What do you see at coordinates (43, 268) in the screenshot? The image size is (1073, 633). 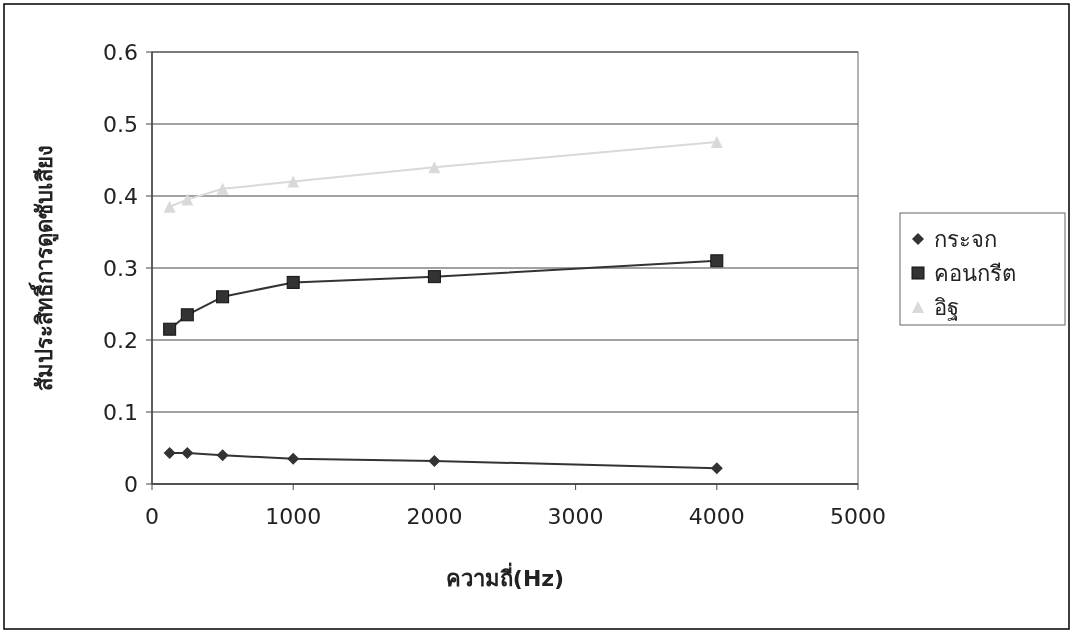 I see `y-axis-title: สัมประสิทธิ์การดูดซับเสียง` at bounding box center [43, 268].